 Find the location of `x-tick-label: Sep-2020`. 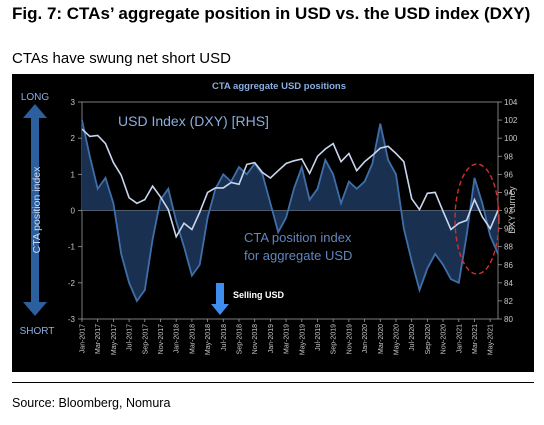

x-tick-label: Sep-2020 is located at coordinates (428, 339).